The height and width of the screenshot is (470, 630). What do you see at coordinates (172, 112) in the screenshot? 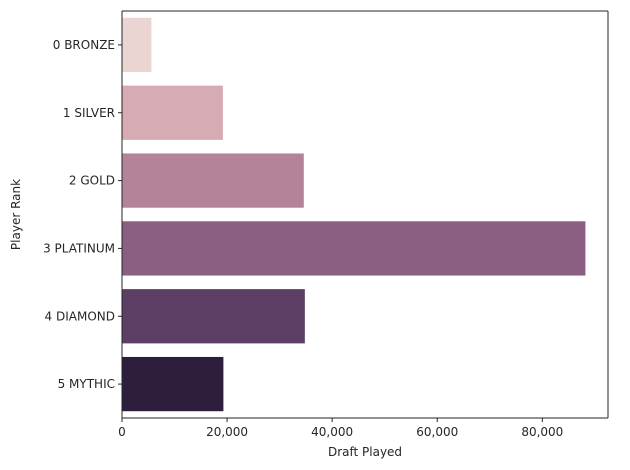
I see `bar-1-silver` at bounding box center [172, 112].